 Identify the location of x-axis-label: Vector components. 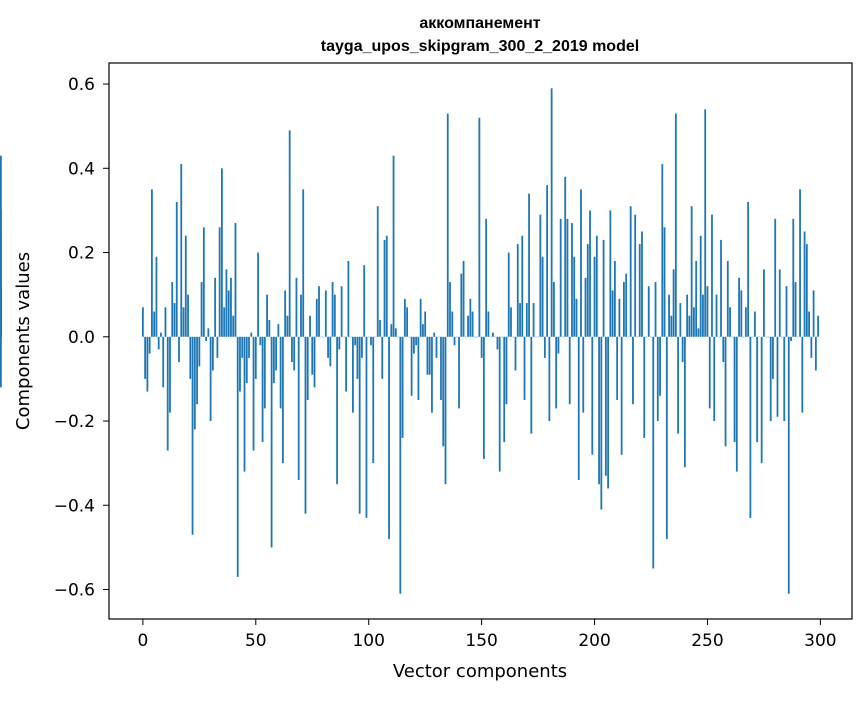
(480, 671).